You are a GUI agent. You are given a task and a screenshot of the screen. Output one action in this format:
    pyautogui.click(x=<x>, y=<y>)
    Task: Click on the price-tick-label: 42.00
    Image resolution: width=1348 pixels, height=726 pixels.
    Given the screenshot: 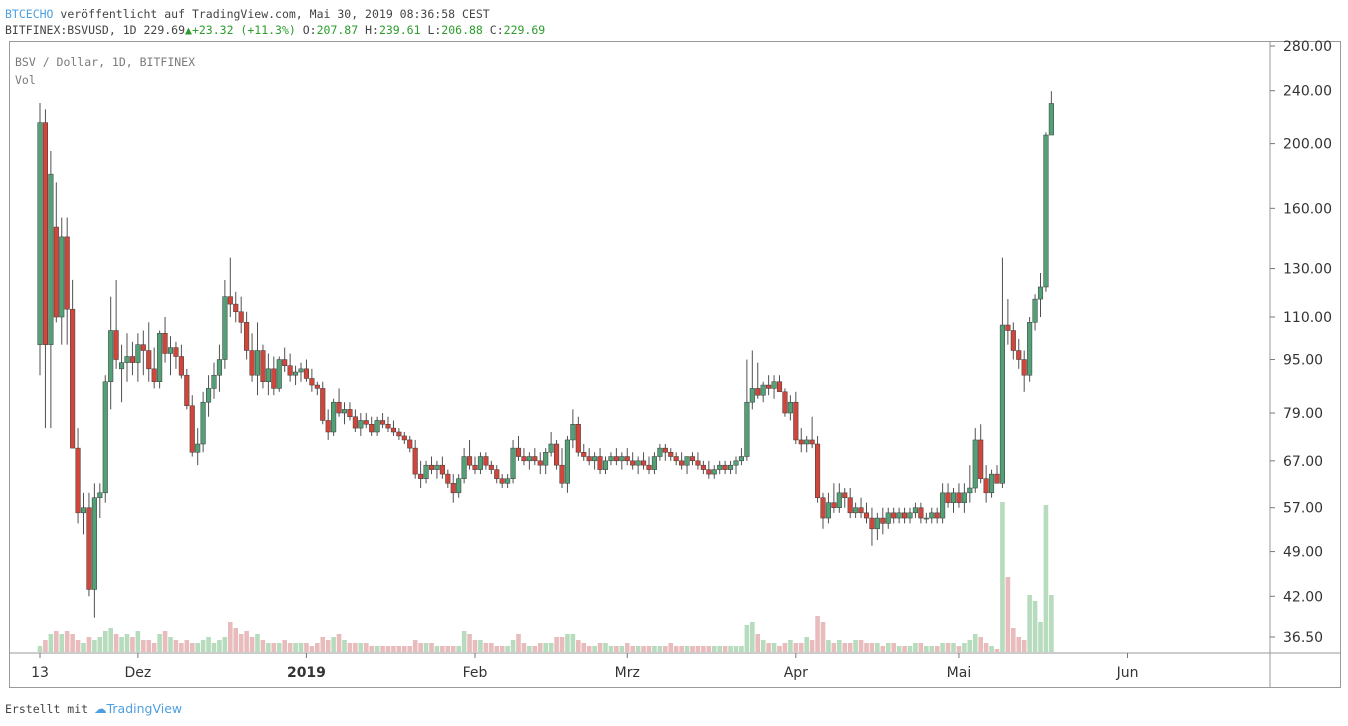 What is the action you would take?
    pyautogui.click(x=1303, y=597)
    